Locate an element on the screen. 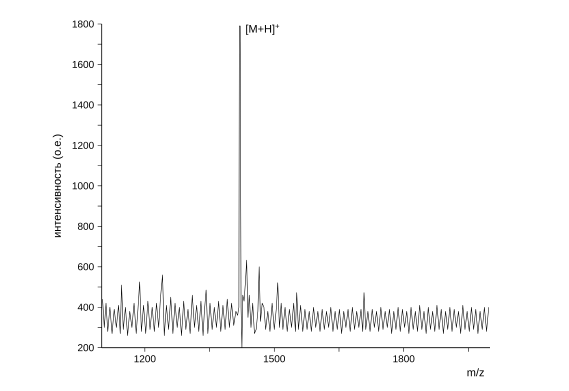 The image size is (569, 391). y-tick-label: 1600 is located at coordinates (83, 64).